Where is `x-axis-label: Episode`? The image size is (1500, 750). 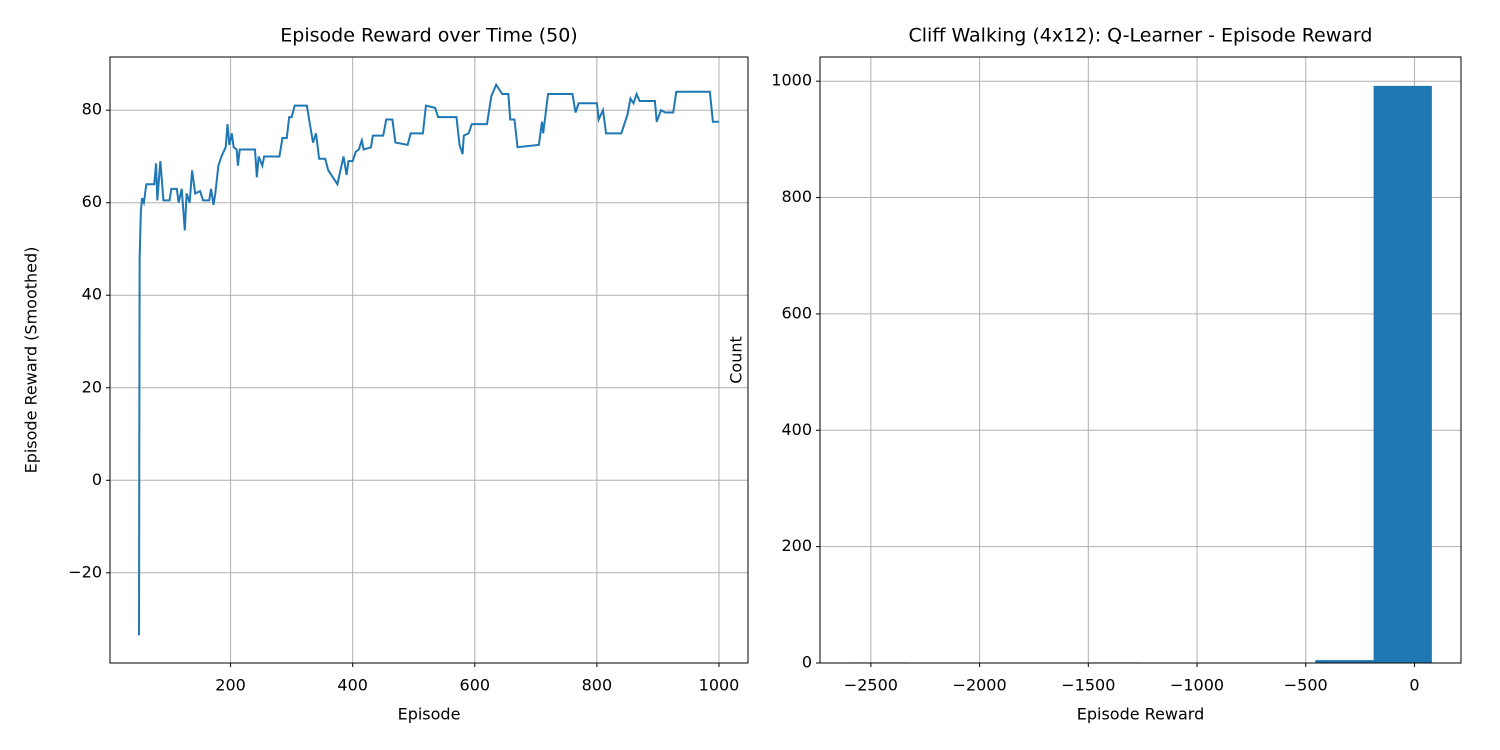
x-axis-label: Episode is located at coordinates (429, 714).